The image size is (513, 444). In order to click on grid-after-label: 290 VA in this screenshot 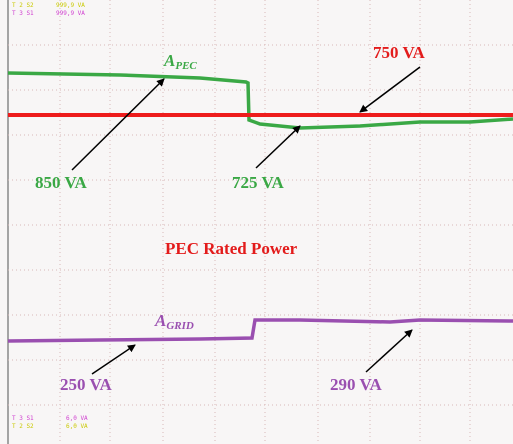, I will do `click(356, 384)`.